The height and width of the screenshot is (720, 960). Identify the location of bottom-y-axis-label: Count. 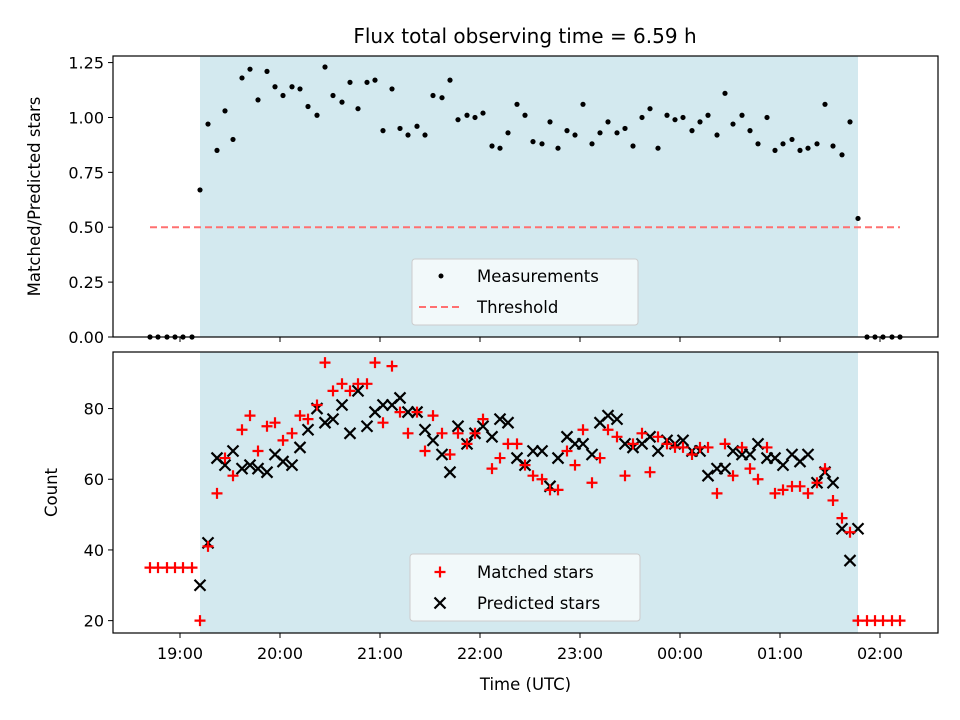
(51, 492).